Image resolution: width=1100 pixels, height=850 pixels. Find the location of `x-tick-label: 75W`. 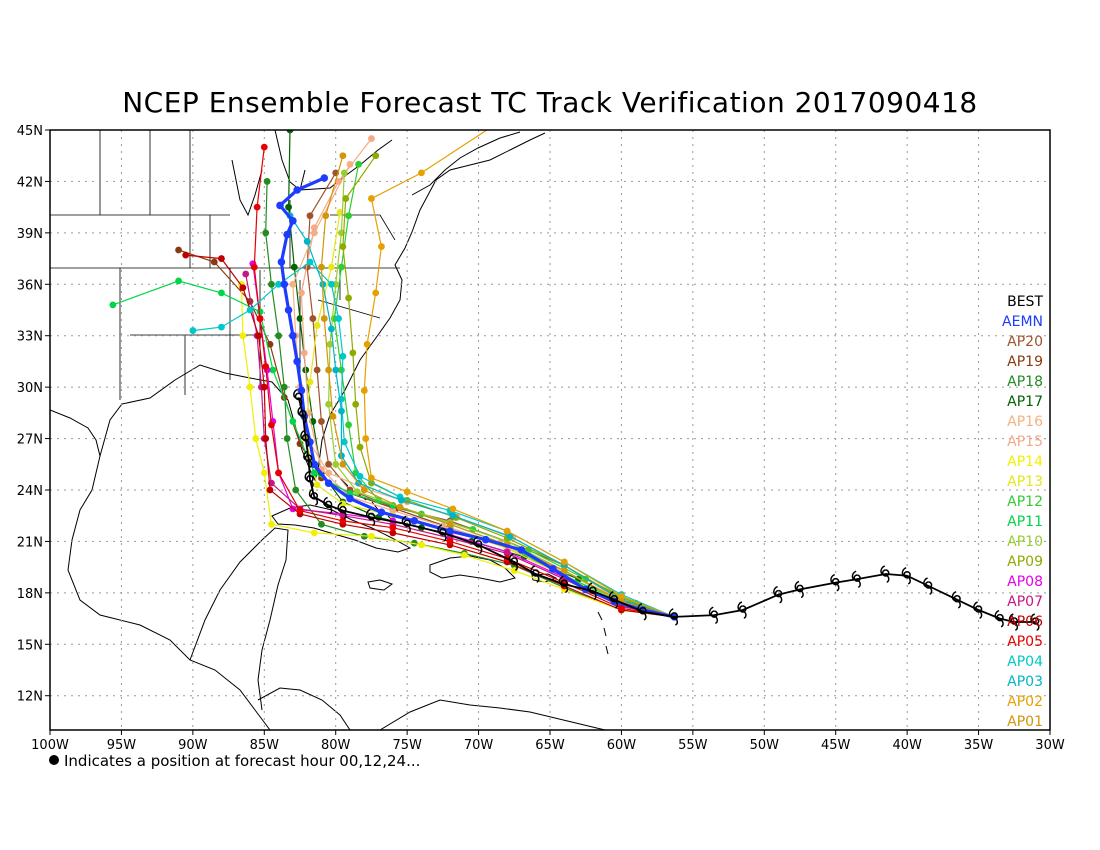

x-tick-label: 75W is located at coordinates (407, 745).